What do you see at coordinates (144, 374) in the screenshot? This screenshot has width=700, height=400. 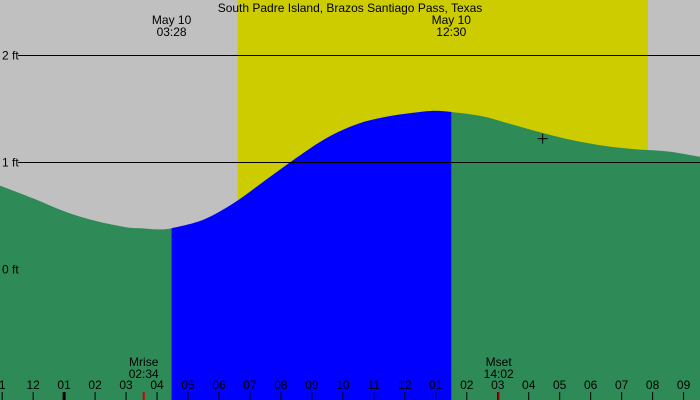 I see `moon-event-time: 02:34` at bounding box center [144, 374].